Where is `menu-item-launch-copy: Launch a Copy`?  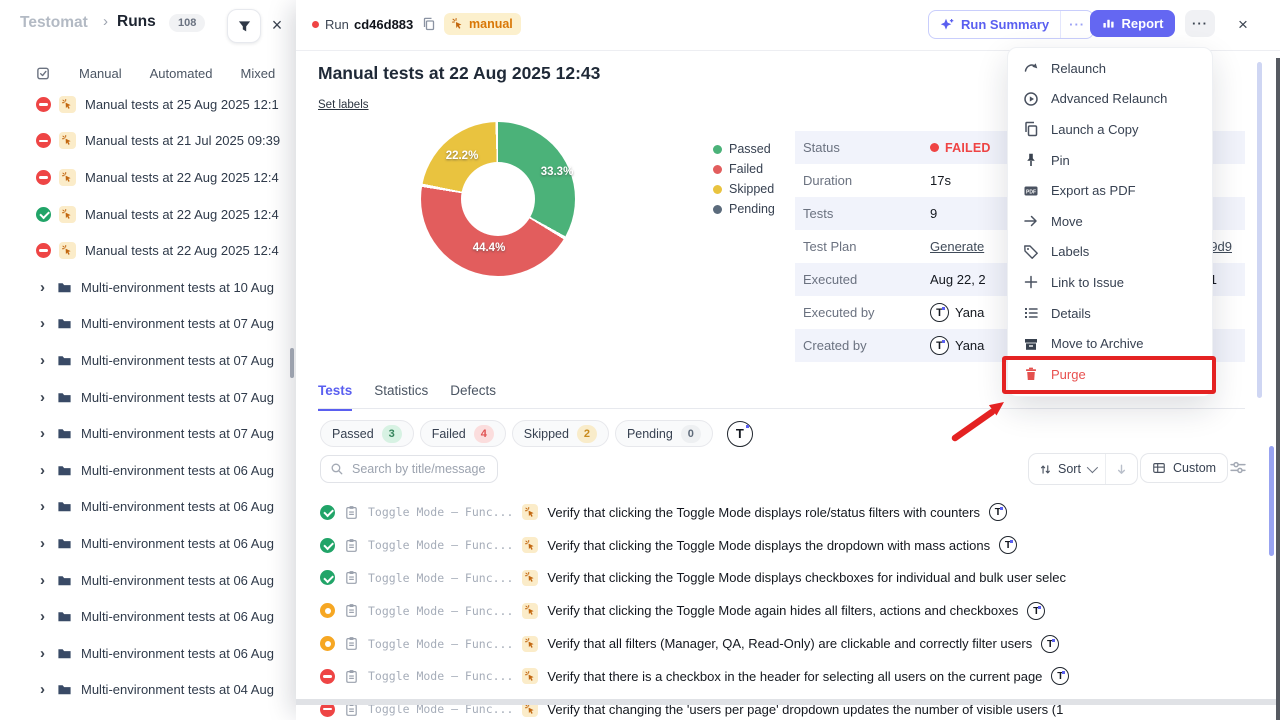 menu-item-launch-copy: Launch a Copy is located at coordinates (1110, 129).